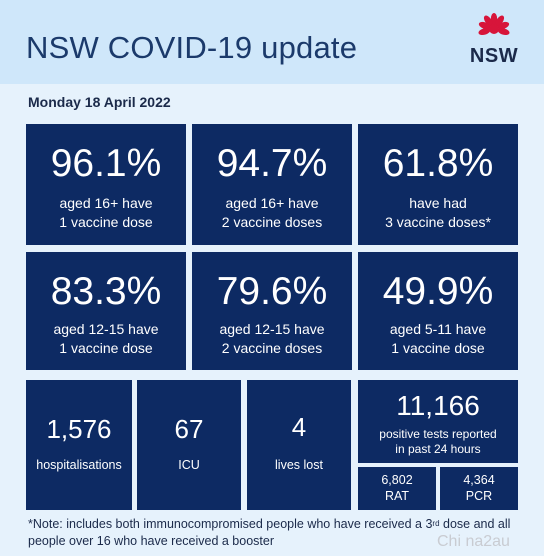 Image resolution: width=544 pixels, height=556 pixels. What do you see at coordinates (272, 338) in the screenshot?
I see `tile-caption: aged 12-15 have 2 vaccine doses` at bounding box center [272, 338].